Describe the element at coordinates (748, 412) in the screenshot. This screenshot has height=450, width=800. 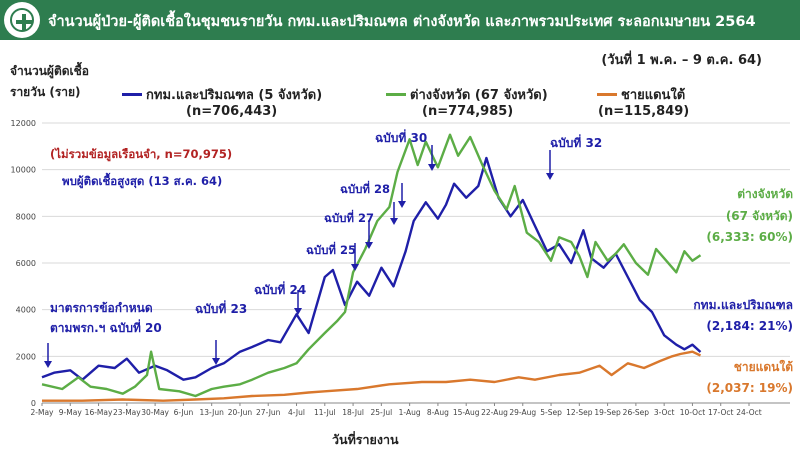
I see `x-tick-label: 24-Oct` at that location.